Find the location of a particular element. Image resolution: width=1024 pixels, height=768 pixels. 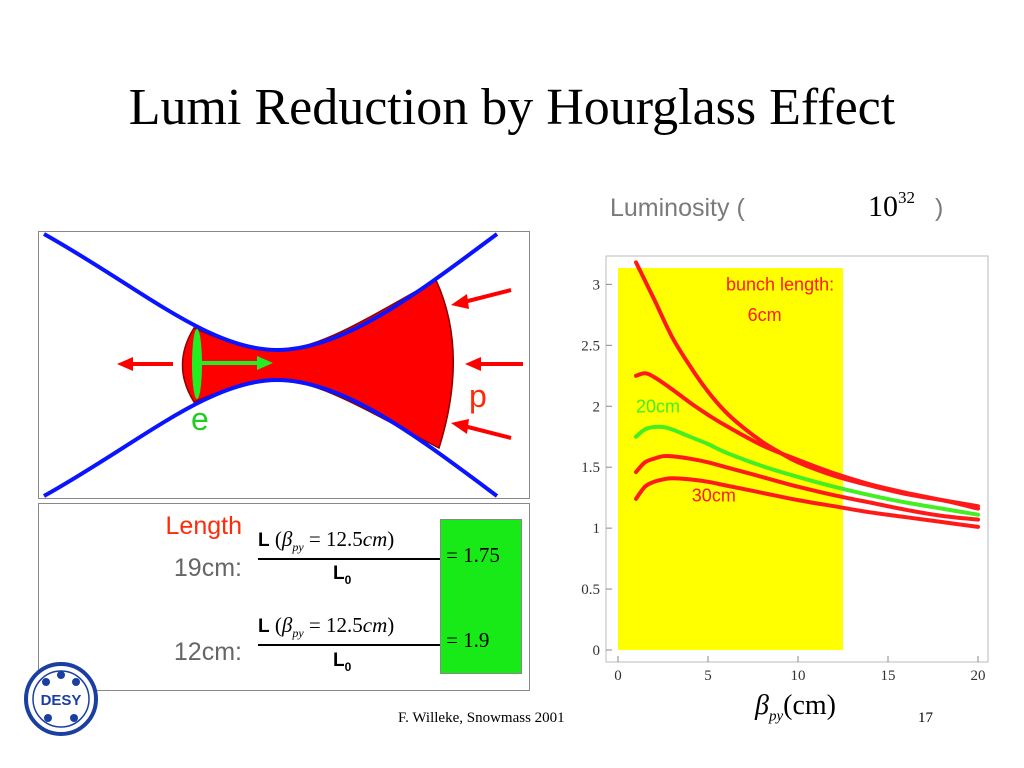

electron-bunch is located at coordinates (197, 364).